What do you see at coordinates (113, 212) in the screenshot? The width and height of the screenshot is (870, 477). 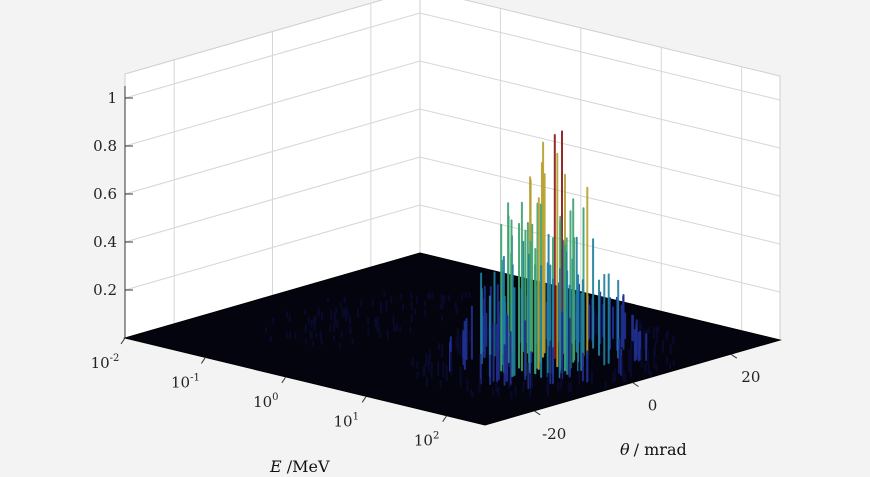 I see `z-axis-ticks: 0.2 0.4 0.6 0.8 1` at bounding box center [113, 212].